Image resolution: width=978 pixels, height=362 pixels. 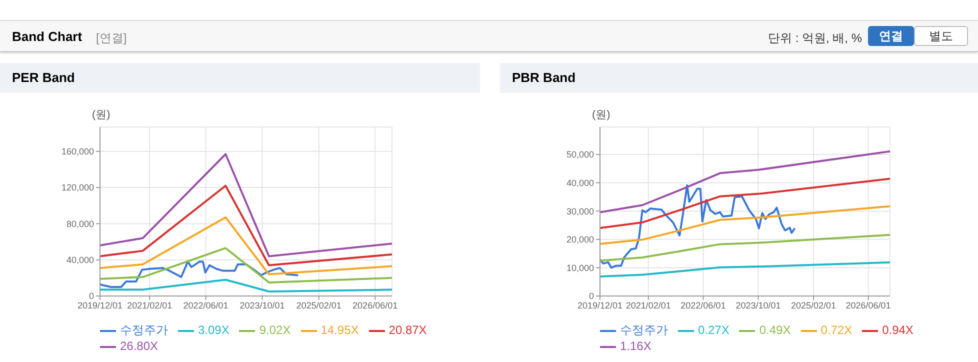 I want to click on chart-title: PER Band, so click(x=240, y=78).